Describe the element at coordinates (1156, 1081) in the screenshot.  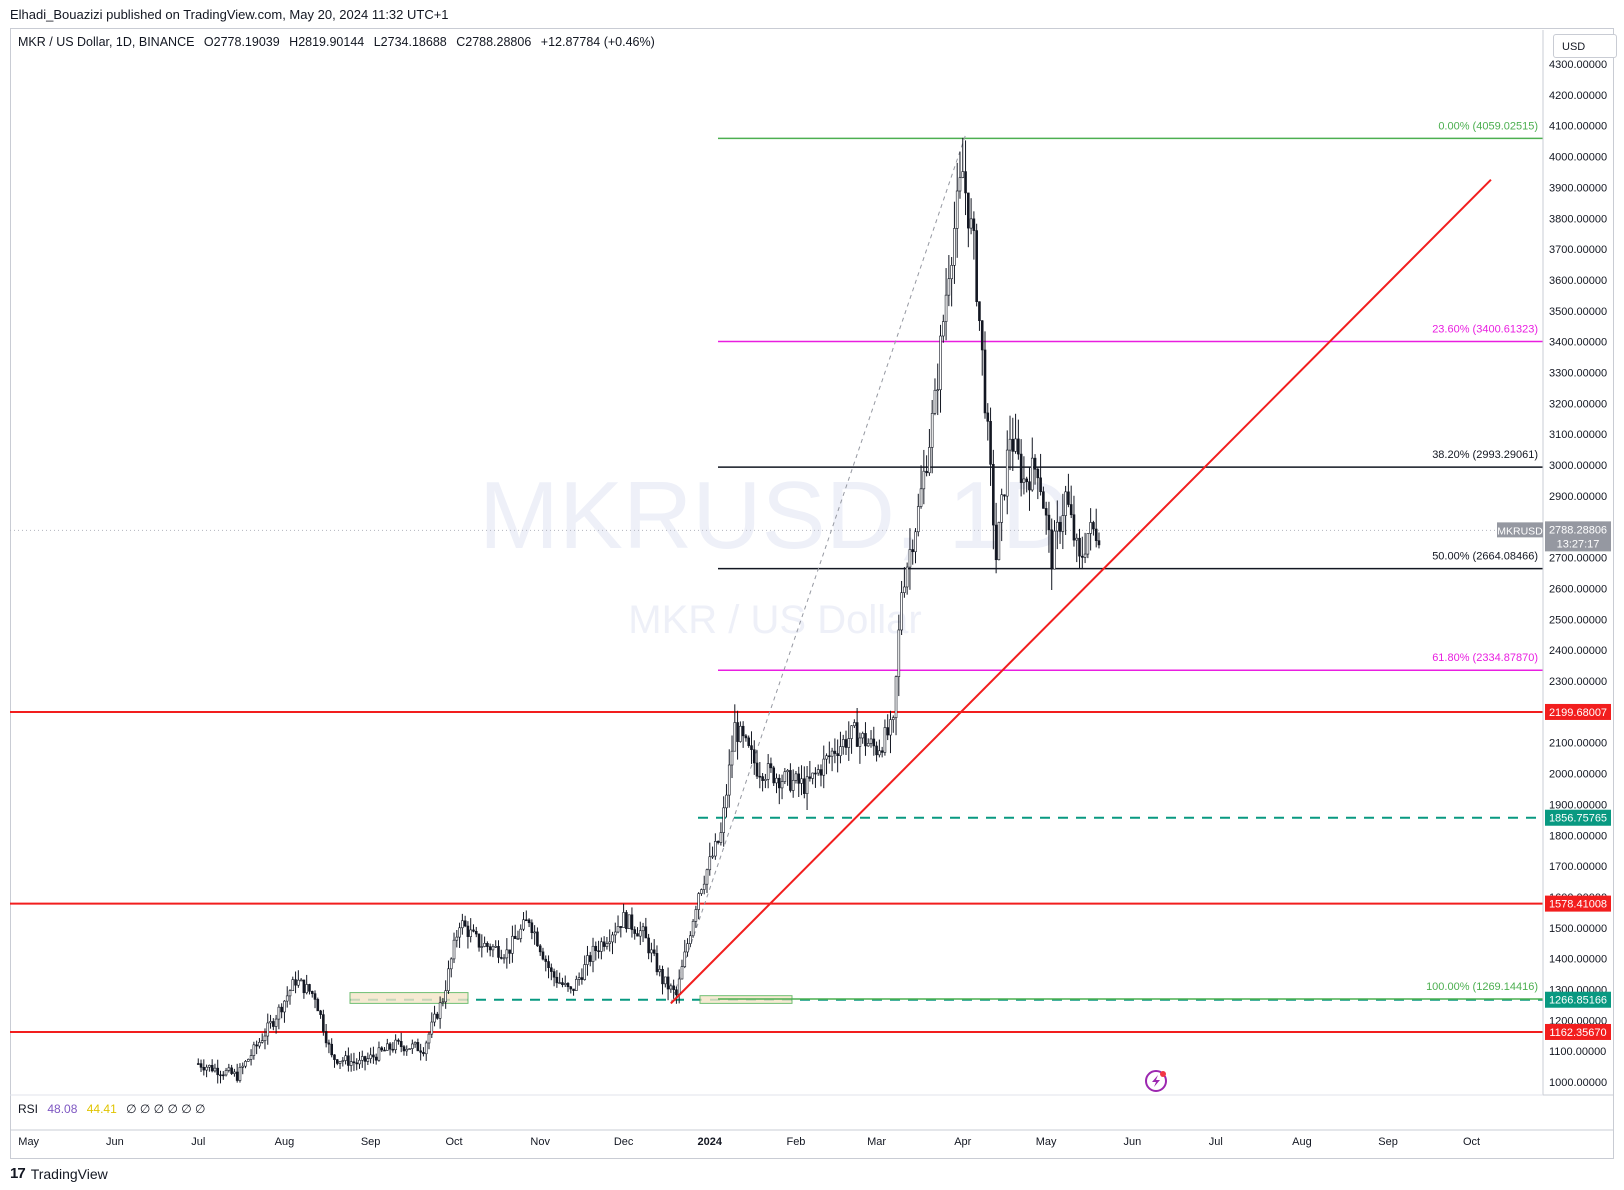
I see `lightning-icon` at that location.